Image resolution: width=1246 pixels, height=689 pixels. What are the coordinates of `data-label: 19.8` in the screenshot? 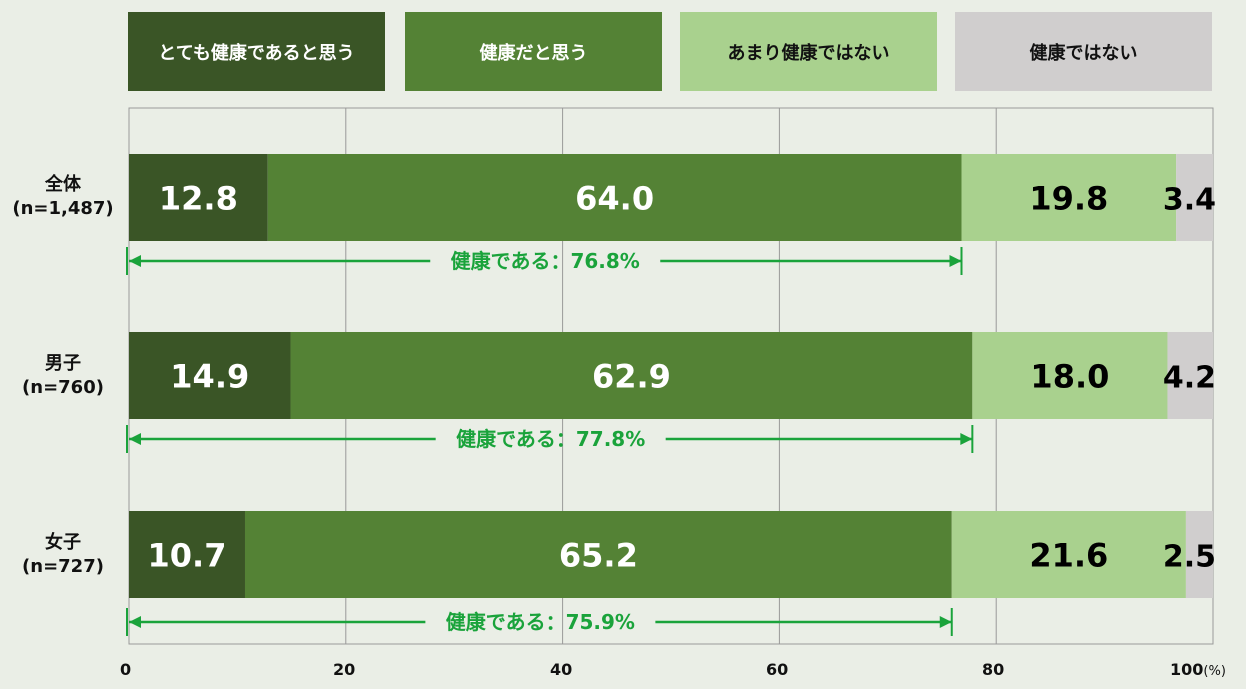 It's located at (1068, 199).